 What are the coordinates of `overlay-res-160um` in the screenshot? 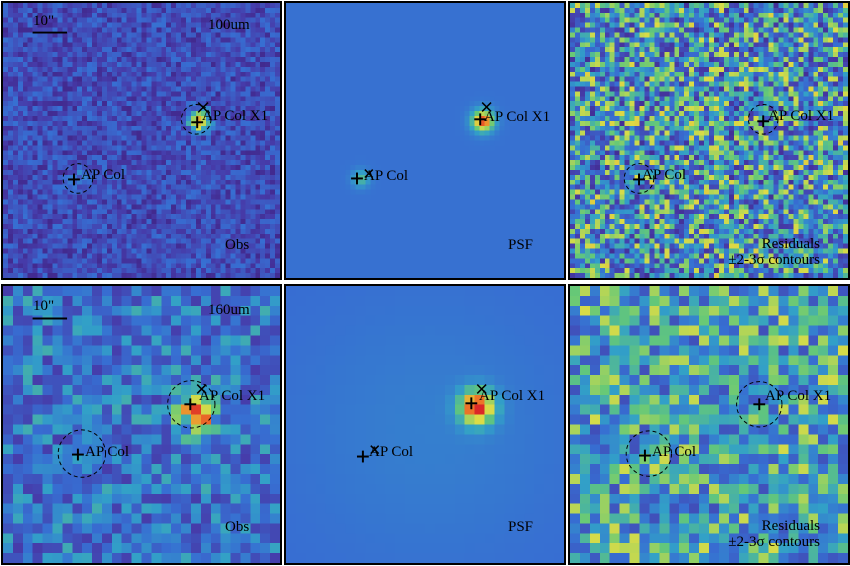 It's located at (704, 429).